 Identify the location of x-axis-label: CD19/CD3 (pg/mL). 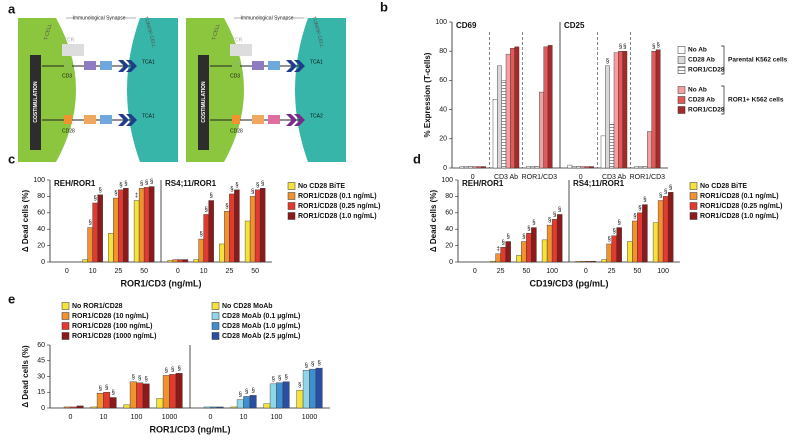
(568, 283).